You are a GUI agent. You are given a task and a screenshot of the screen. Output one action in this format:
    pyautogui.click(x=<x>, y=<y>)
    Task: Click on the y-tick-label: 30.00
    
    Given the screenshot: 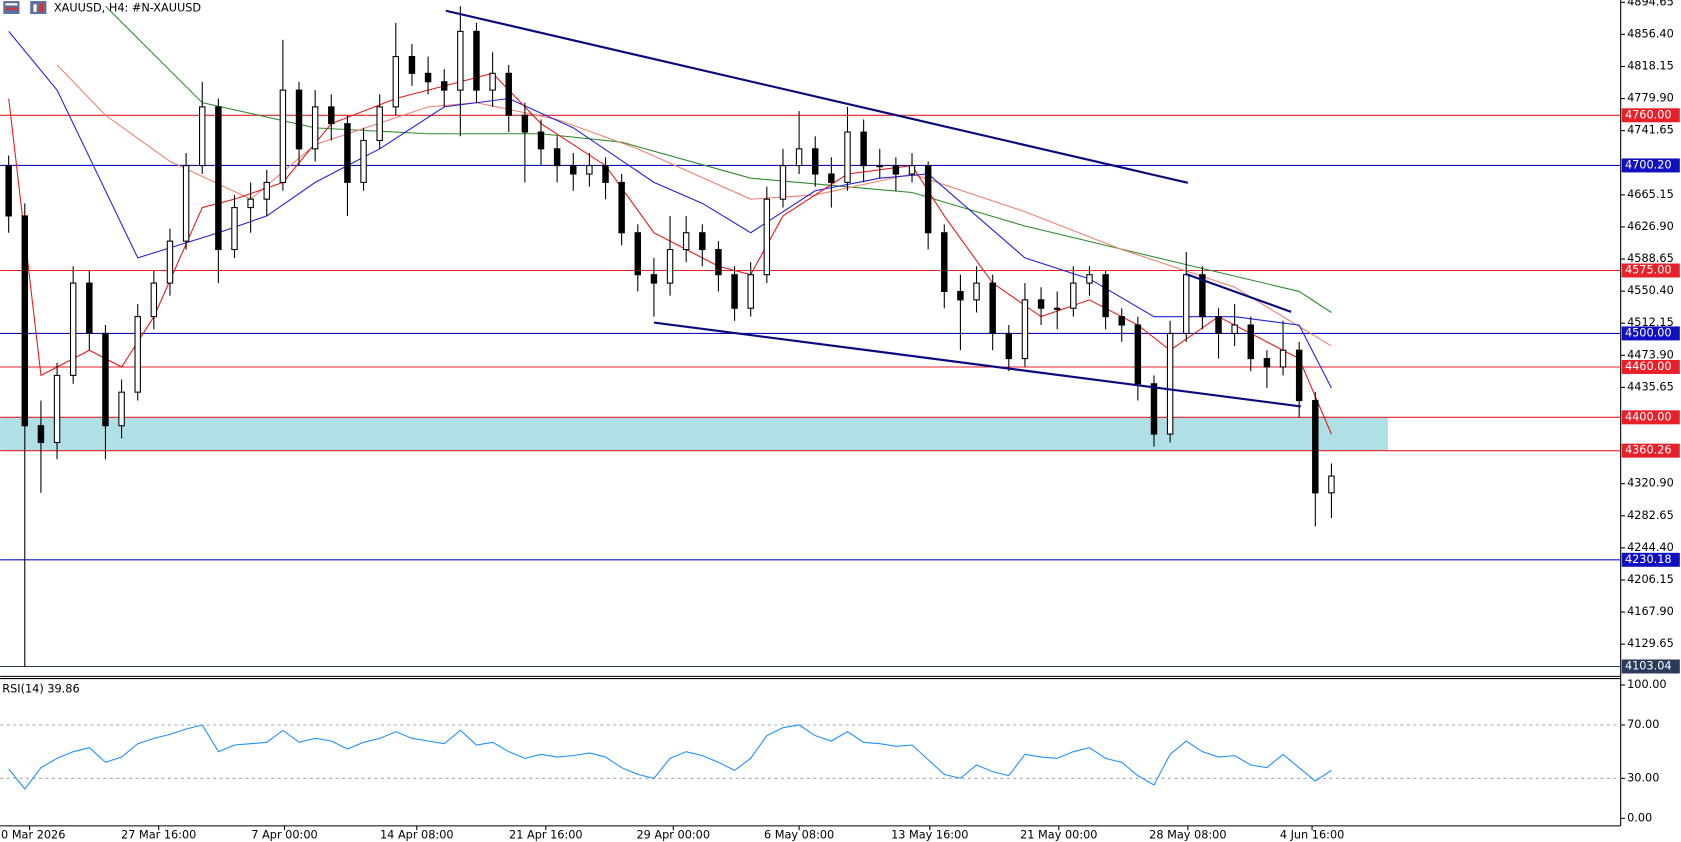 What is the action you would take?
    pyautogui.click(x=1643, y=777)
    